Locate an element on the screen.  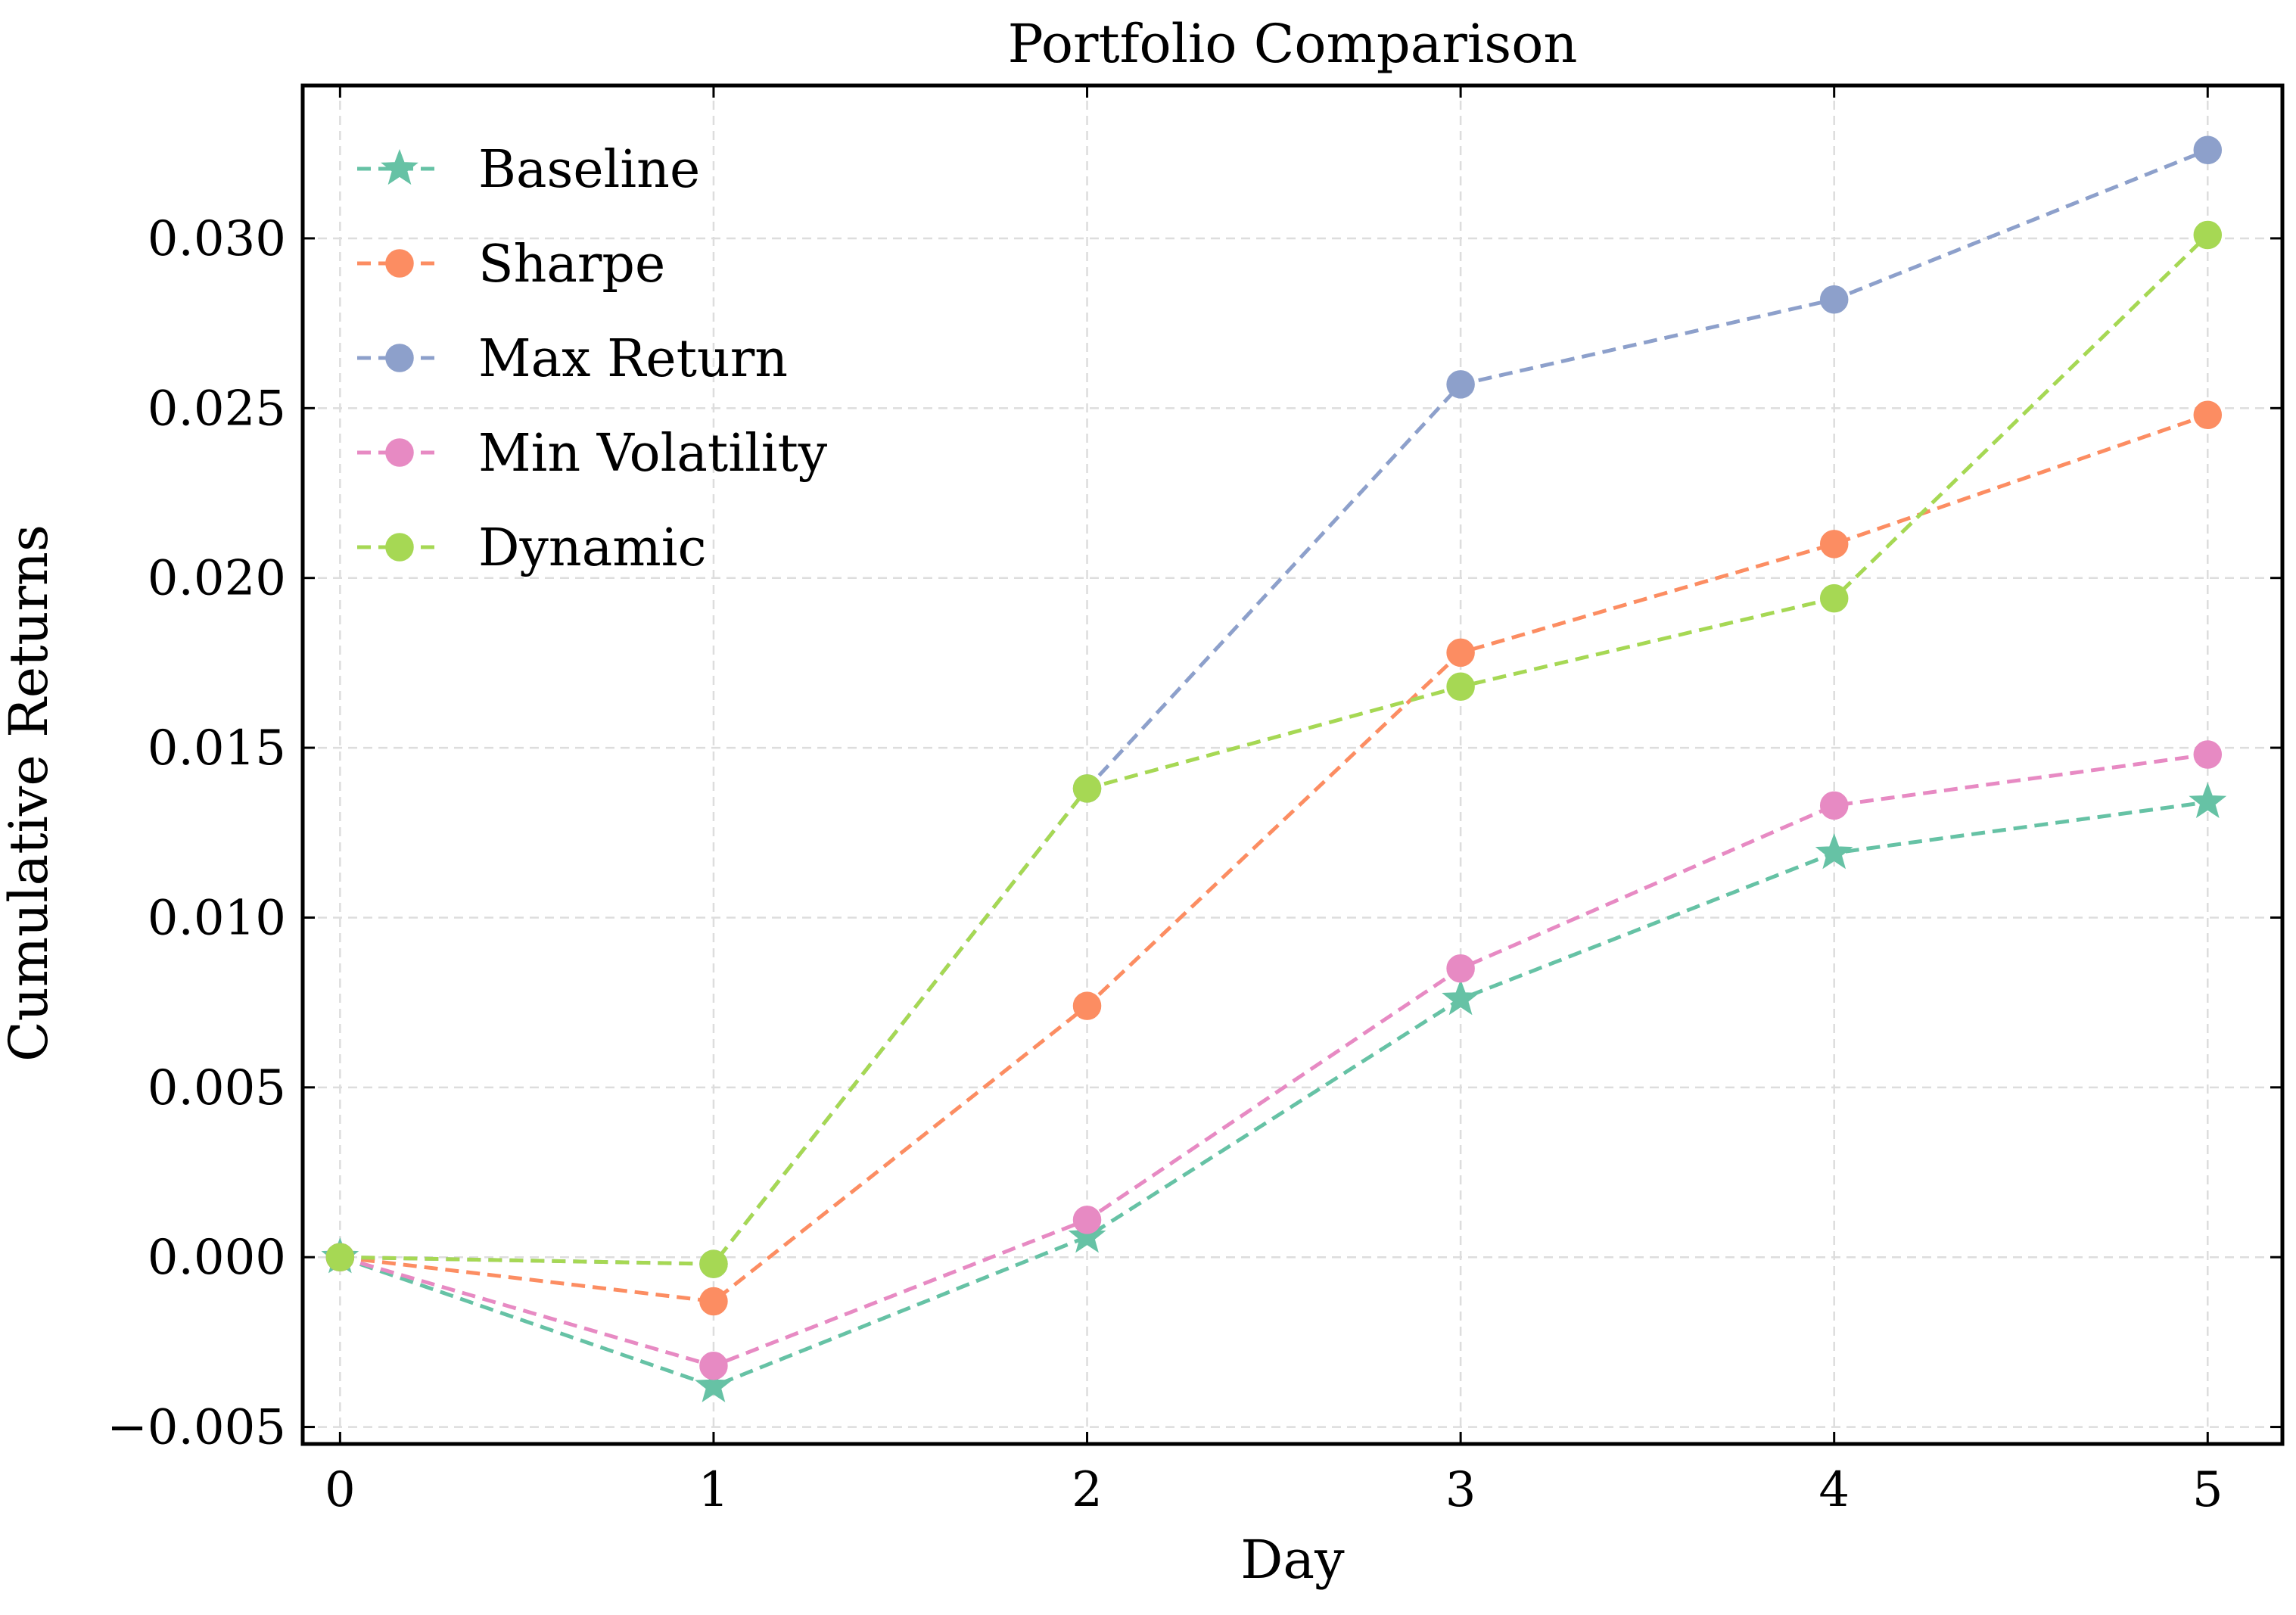
y-tick-label: 0.020 is located at coordinates (217, 579).